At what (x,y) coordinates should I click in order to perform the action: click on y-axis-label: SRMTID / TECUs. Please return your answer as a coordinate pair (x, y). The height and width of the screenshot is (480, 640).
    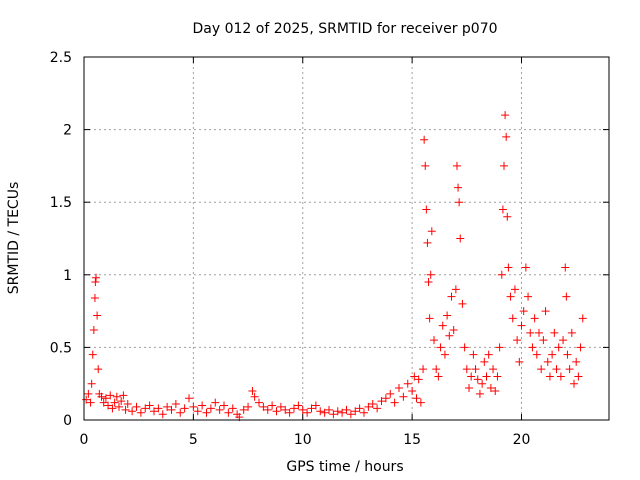
    Looking at the image, I should click on (14, 238).